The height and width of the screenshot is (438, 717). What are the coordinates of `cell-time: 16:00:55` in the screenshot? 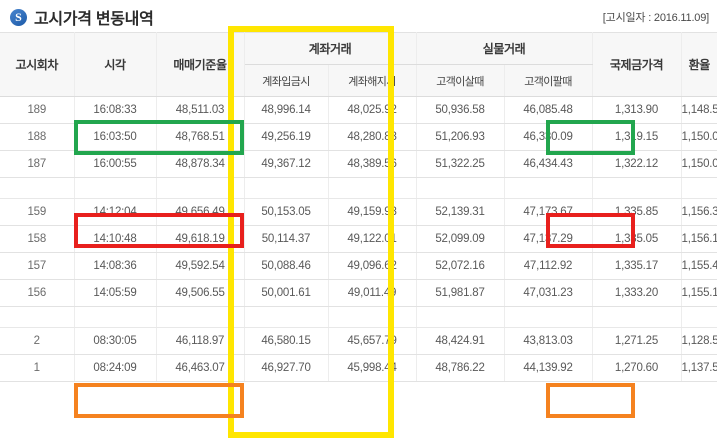 It's located at (115, 164).